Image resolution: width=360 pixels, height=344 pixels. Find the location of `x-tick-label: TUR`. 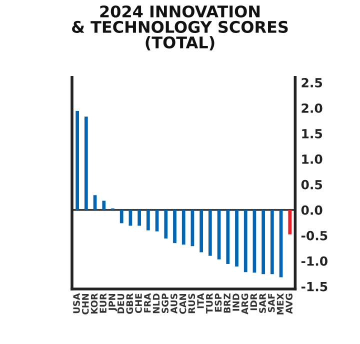

x-tick-label: TUR is located at coordinates (209, 303).